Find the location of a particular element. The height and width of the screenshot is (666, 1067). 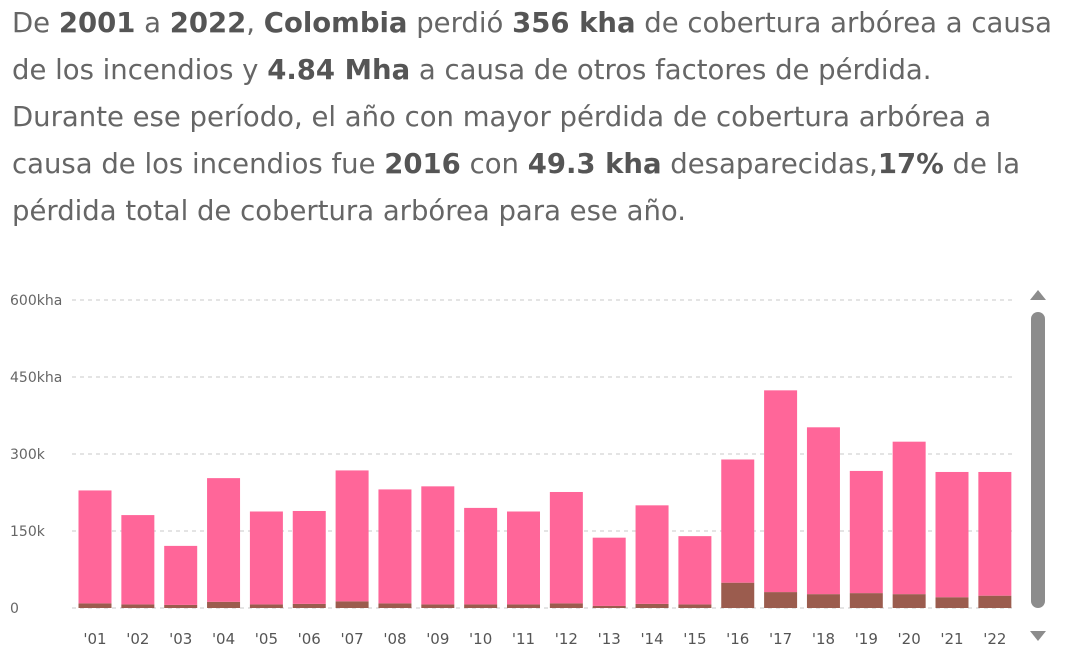

x-tick-label: '20 is located at coordinates (909, 639).